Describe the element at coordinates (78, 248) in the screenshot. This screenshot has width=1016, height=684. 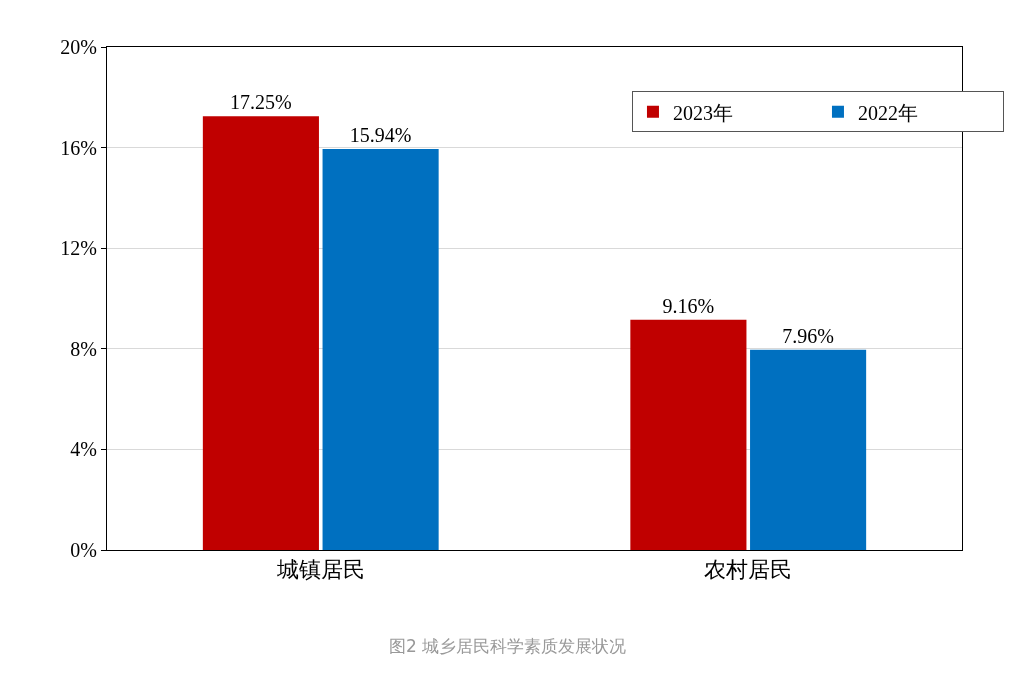
I see `y-tick-label: 12%` at that location.